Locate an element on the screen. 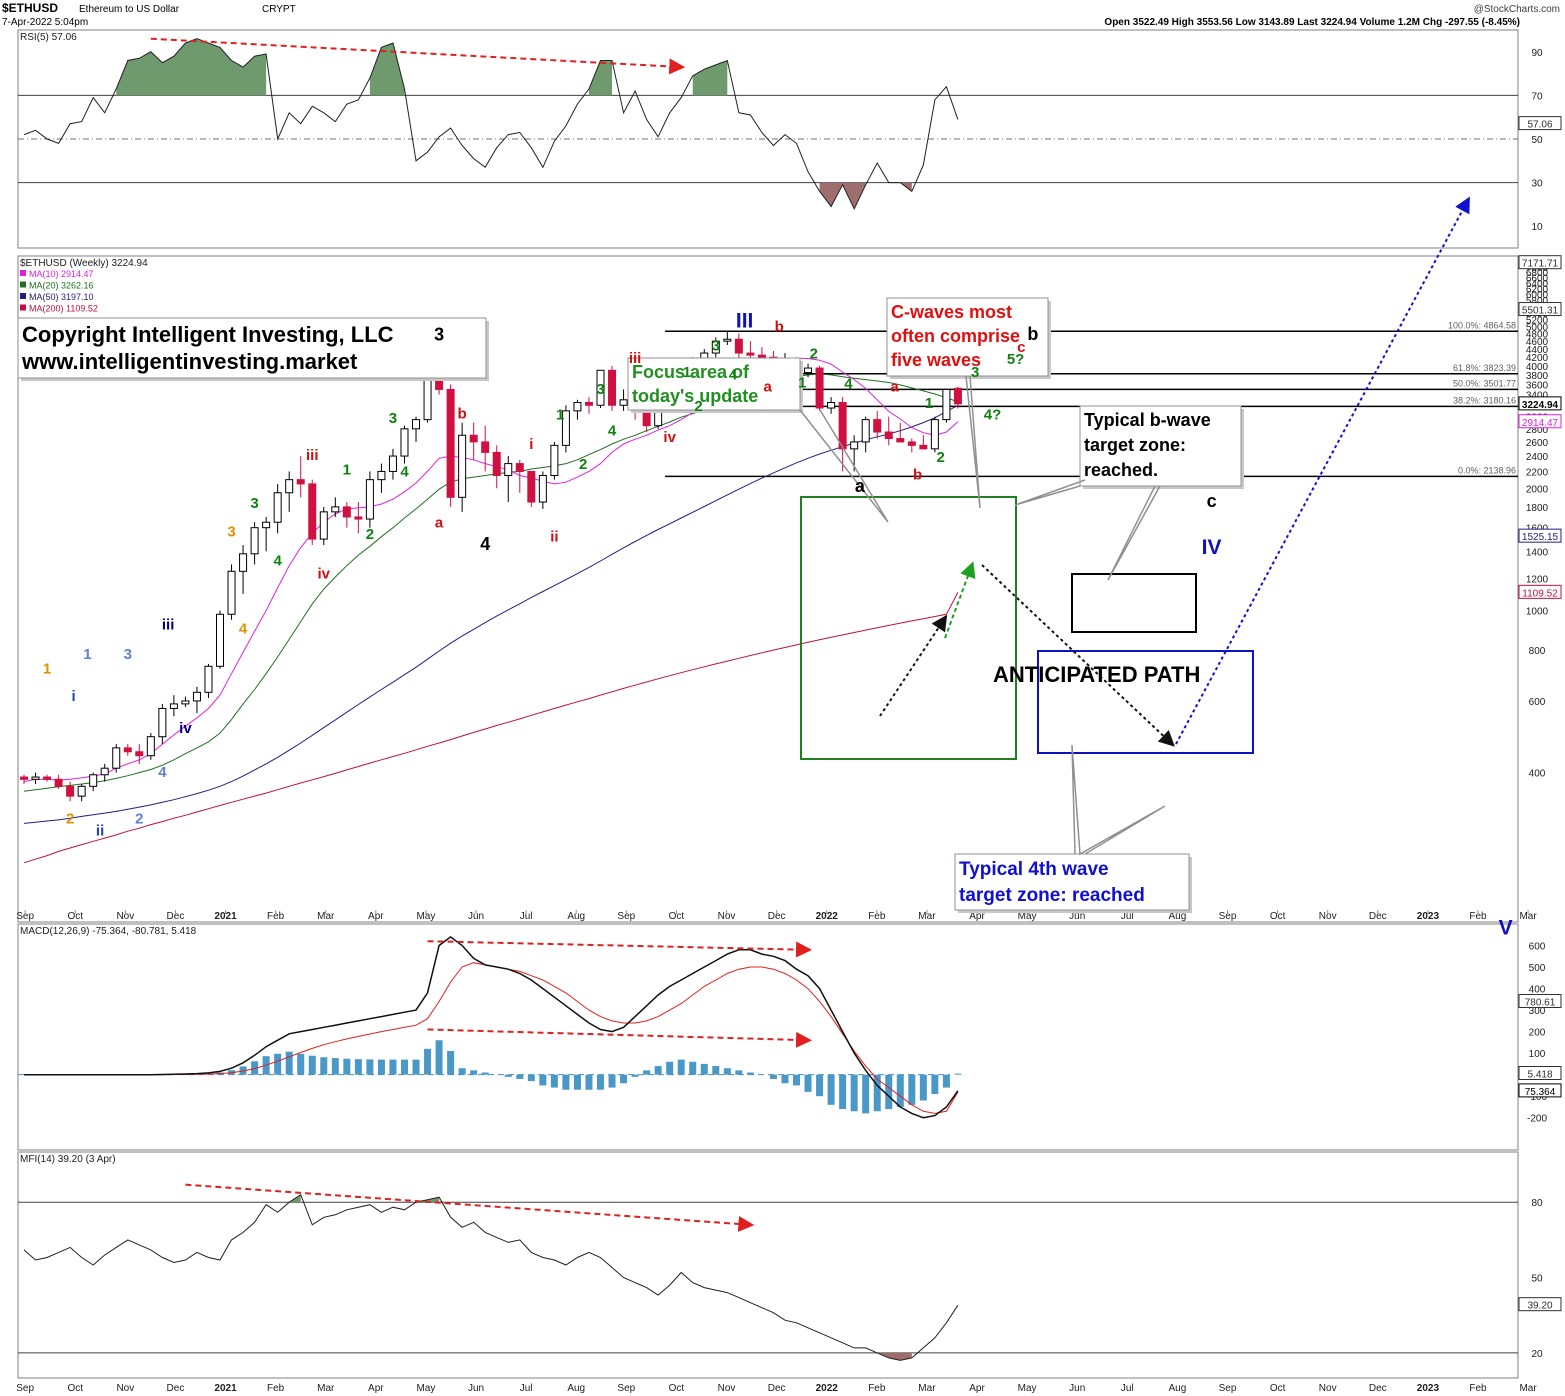 Image resolution: width=1565 pixels, height=1396 pixels. price-x-tick-label: Nov is located at coordinates (125, 916).